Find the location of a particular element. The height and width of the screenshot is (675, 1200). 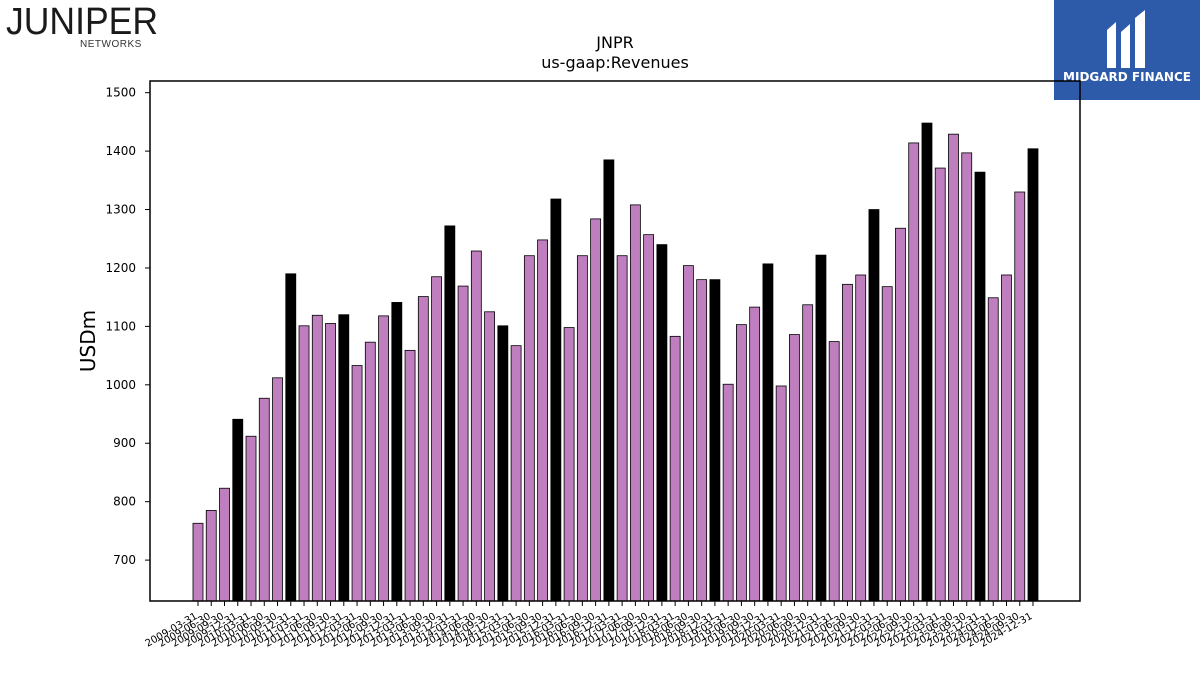

y-axis-label: USDm is located at coordinates (88, 341).